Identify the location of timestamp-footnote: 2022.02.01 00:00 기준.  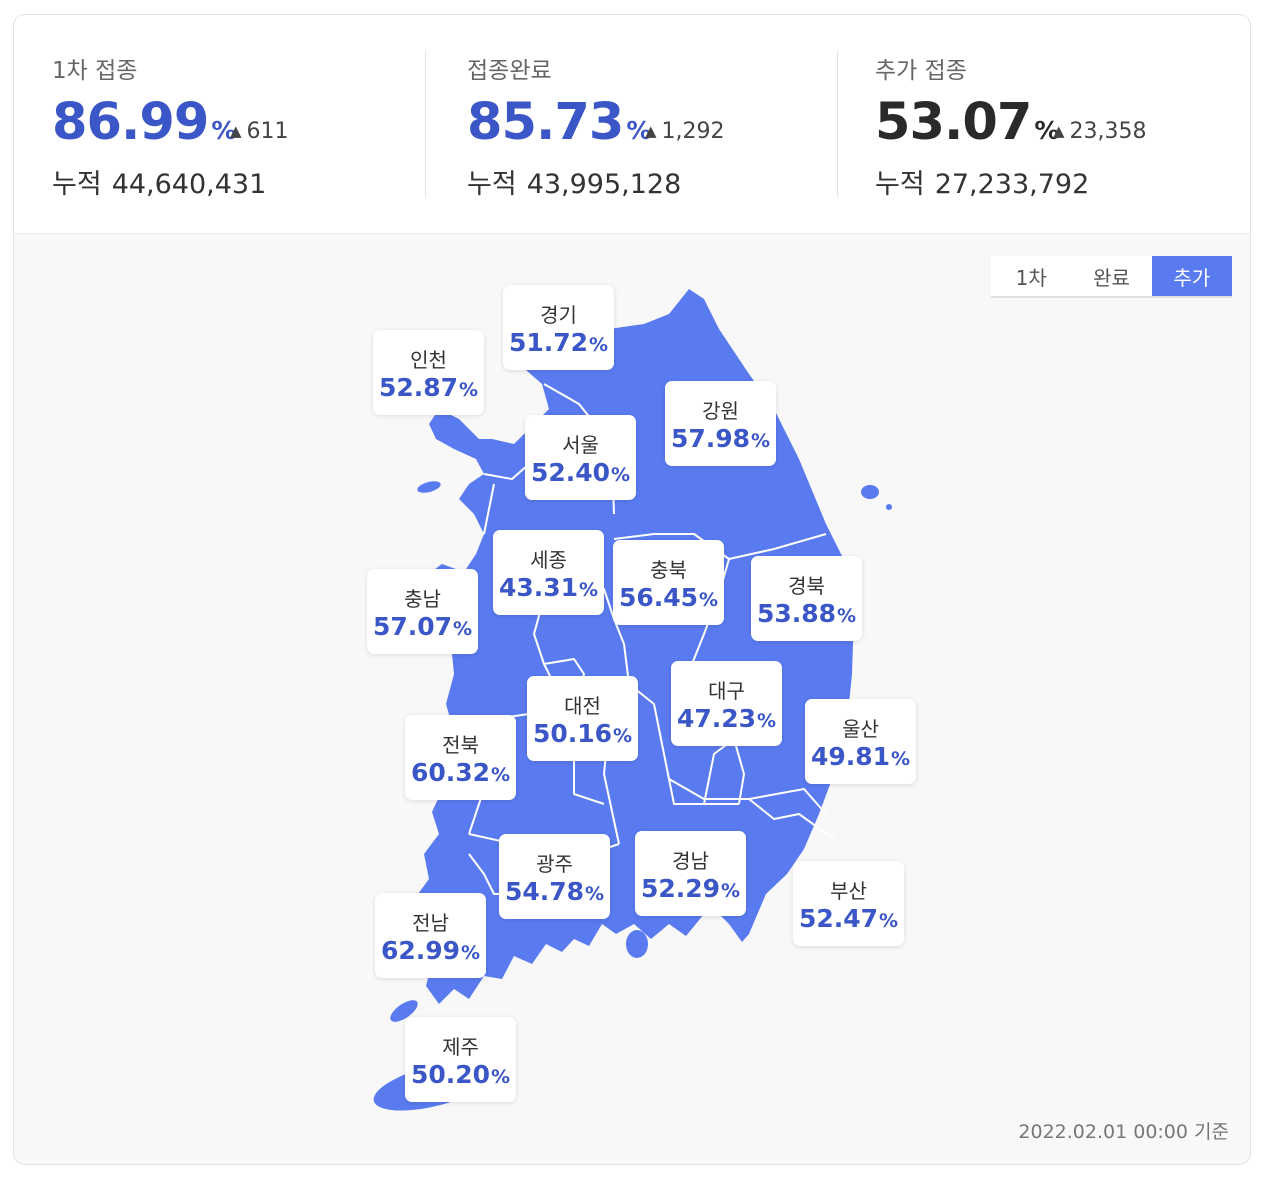
(1123, 1132).